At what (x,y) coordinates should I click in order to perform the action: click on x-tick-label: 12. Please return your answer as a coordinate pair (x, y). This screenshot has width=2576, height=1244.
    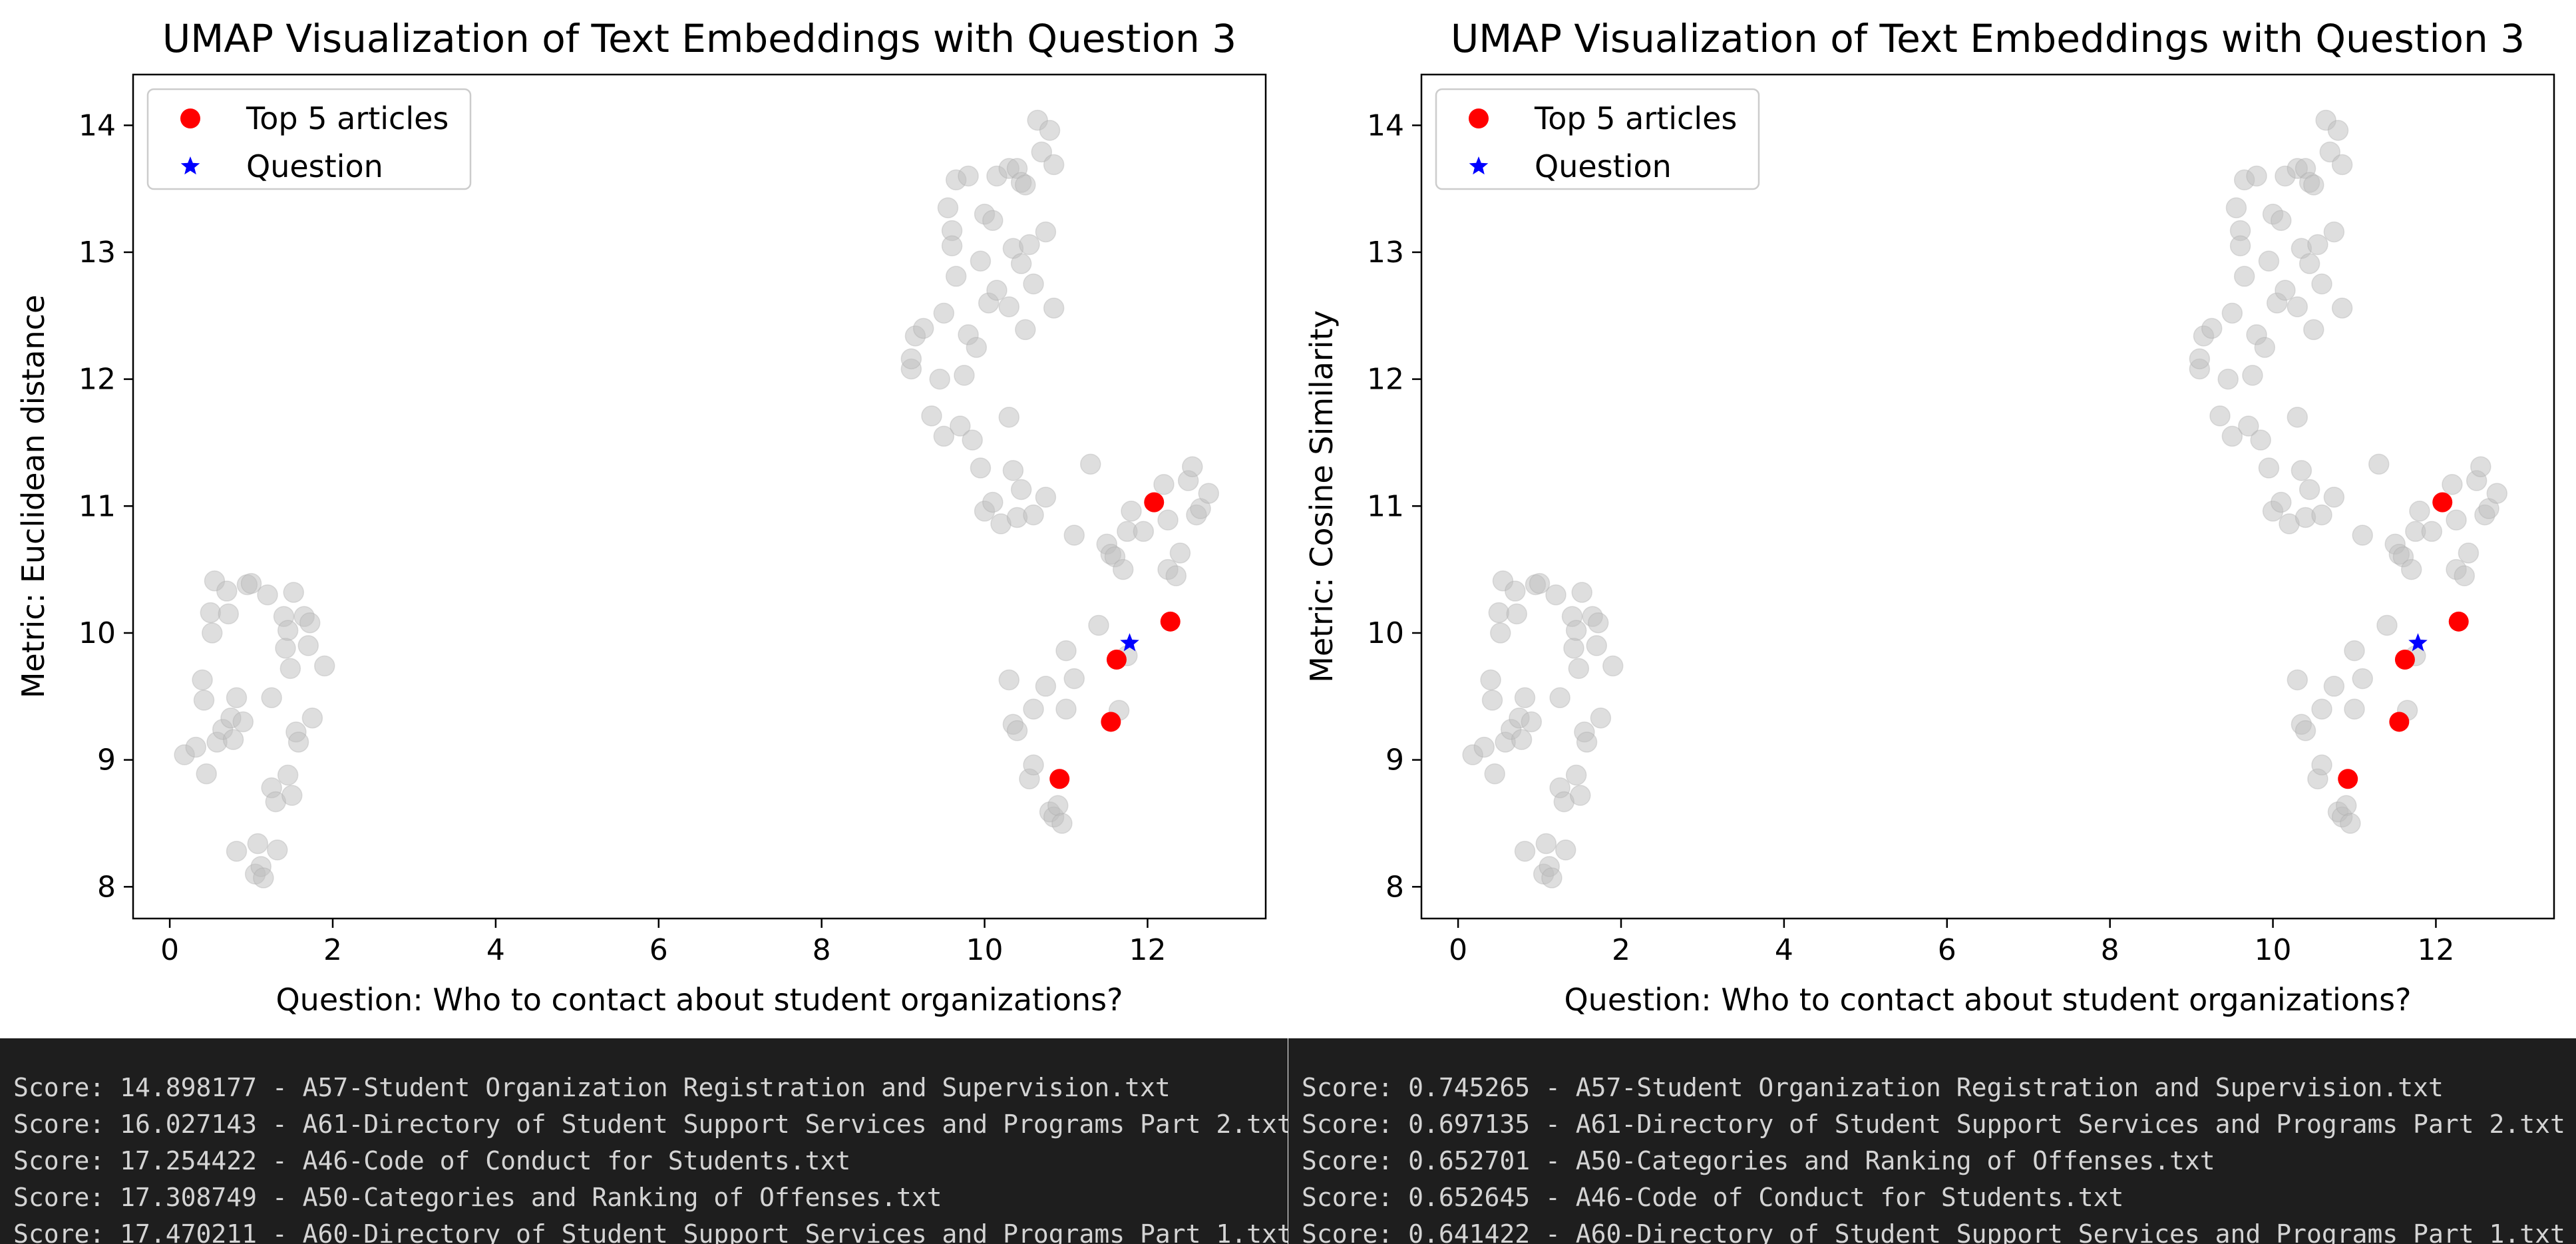
    Looking at the image, I should click on (2436, 950).